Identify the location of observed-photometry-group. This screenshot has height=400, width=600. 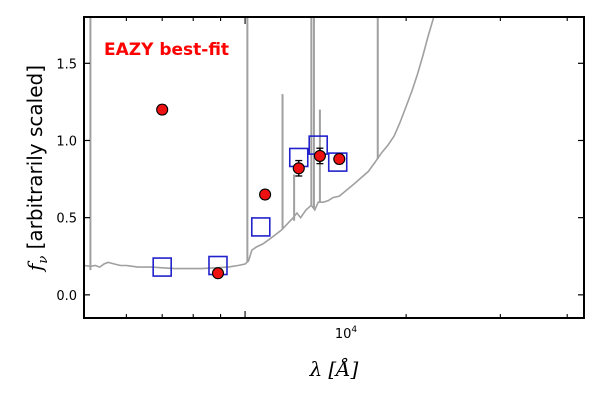
(251, 191).